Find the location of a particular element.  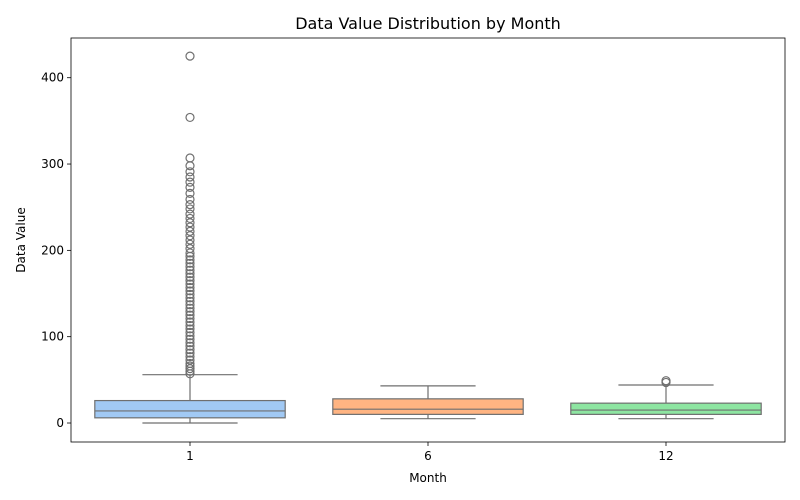

y-axis-label: Data Value is located at coordinates (21, 239).